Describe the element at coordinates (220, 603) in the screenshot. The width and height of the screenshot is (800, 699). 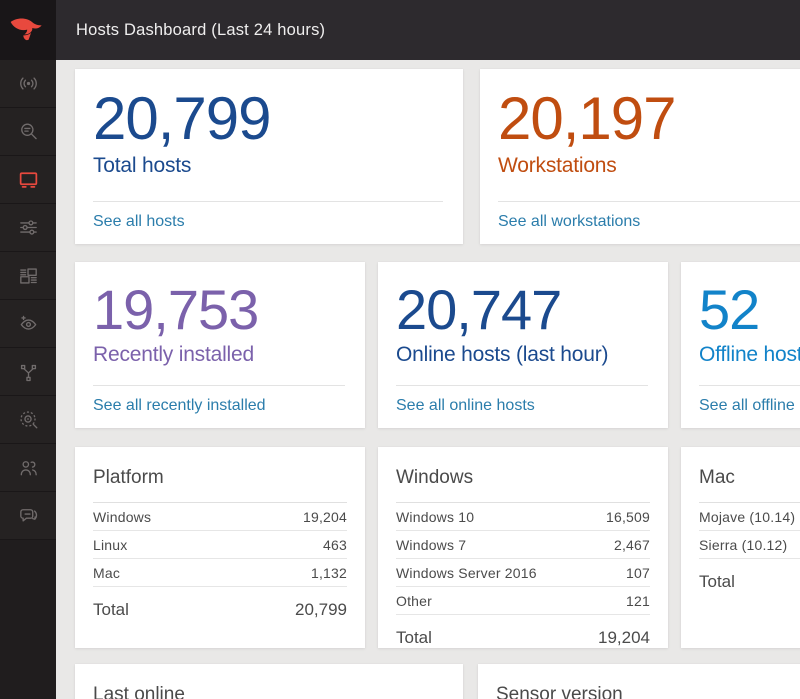
I see `table-total-row: Total 20,799` at that location.